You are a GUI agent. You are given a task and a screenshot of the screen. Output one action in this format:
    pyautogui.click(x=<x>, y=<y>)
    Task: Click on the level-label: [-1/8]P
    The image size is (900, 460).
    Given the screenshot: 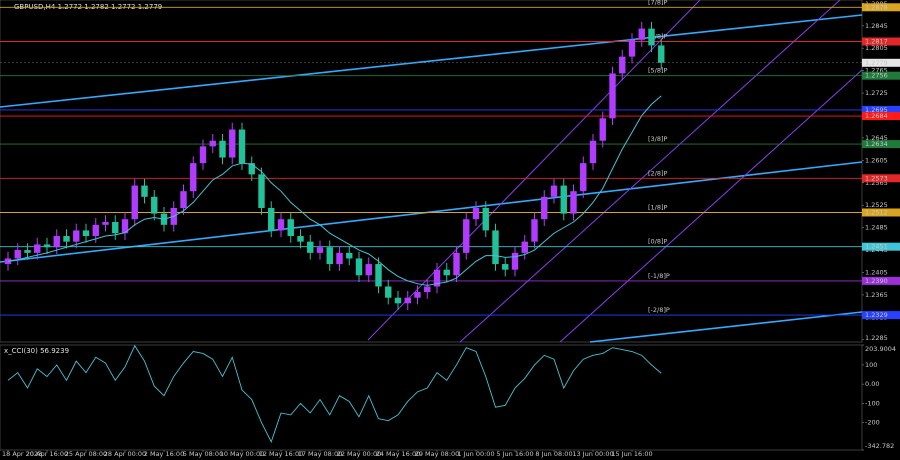 What is the action you would take?
    pyautogui.click(x=659, y=276)
    